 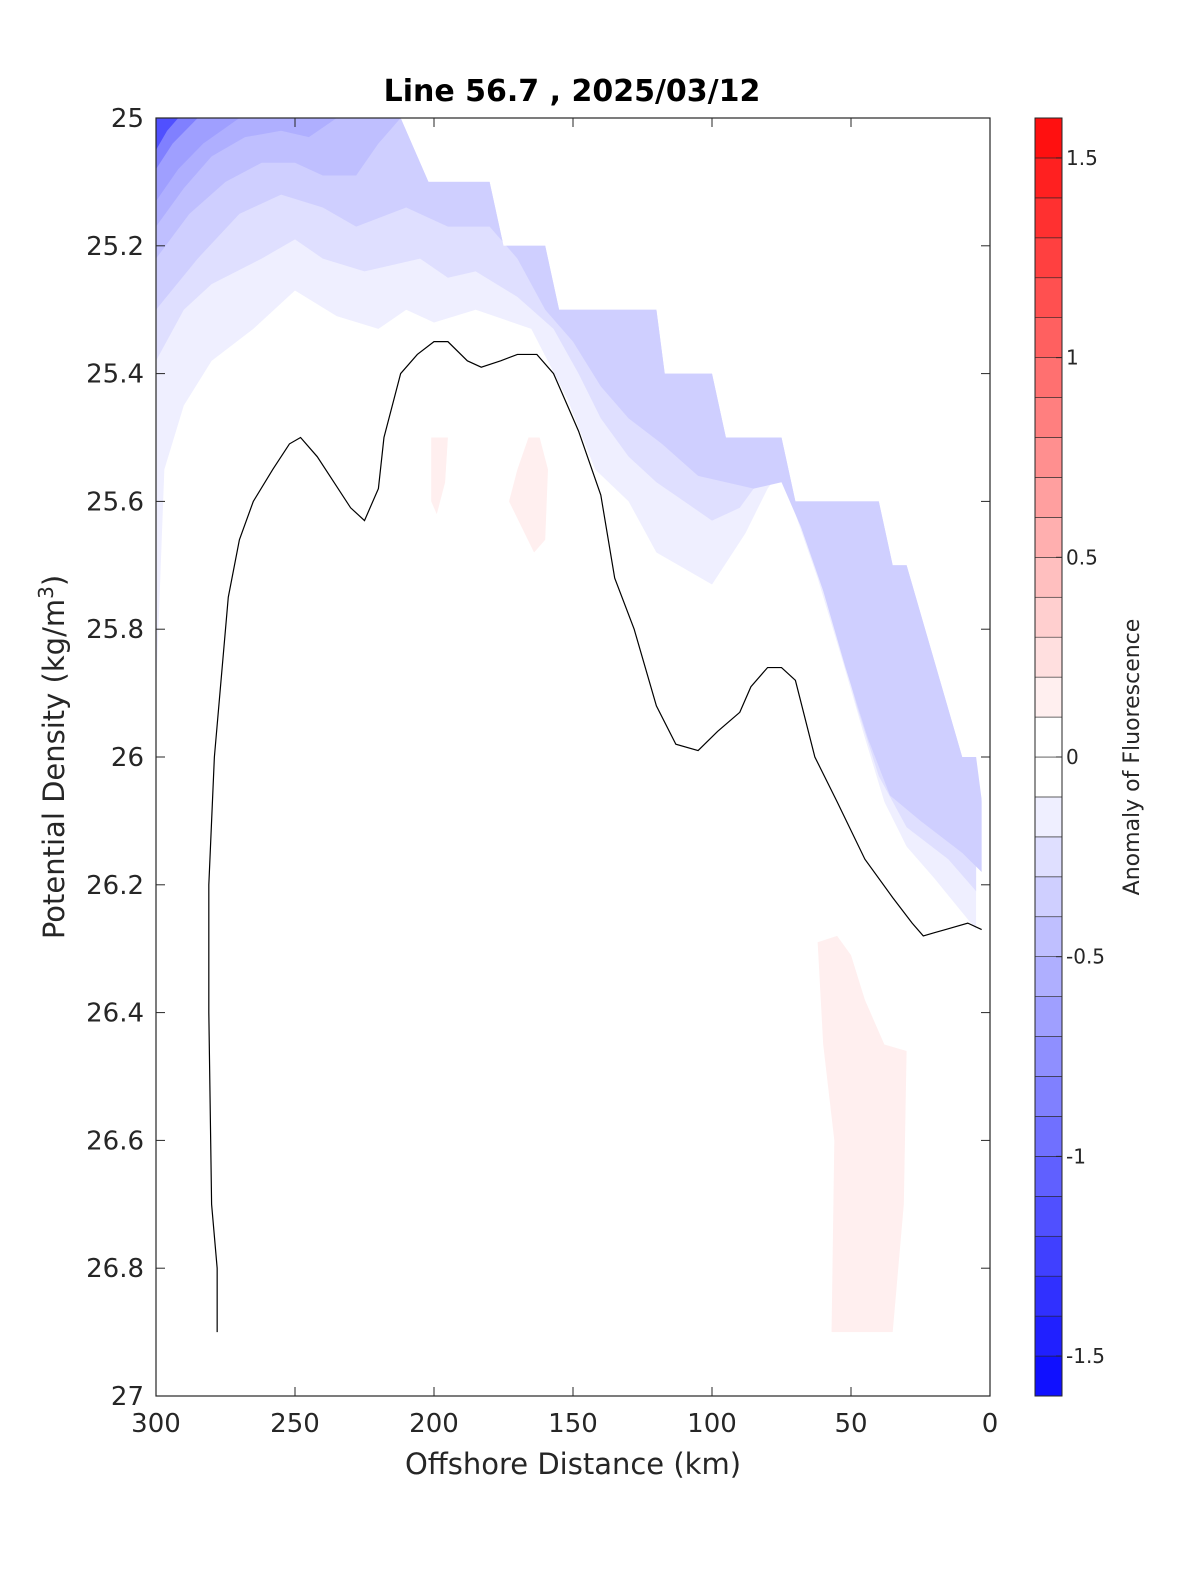 What do you see at coordinates (573, 1464) in the screenshot?
I see `x-axis-label: Offshore Distance (km)` at bounding box center [573, 1464].